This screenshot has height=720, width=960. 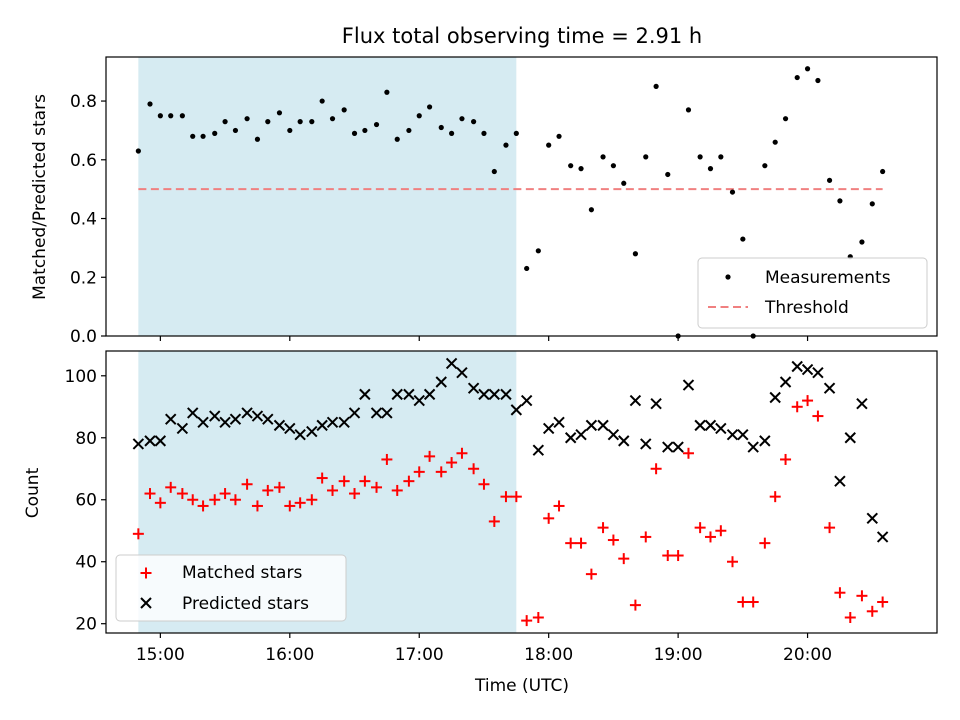 I want to click on legend-threshold-label: Threshold, so click(x=806, y=308).